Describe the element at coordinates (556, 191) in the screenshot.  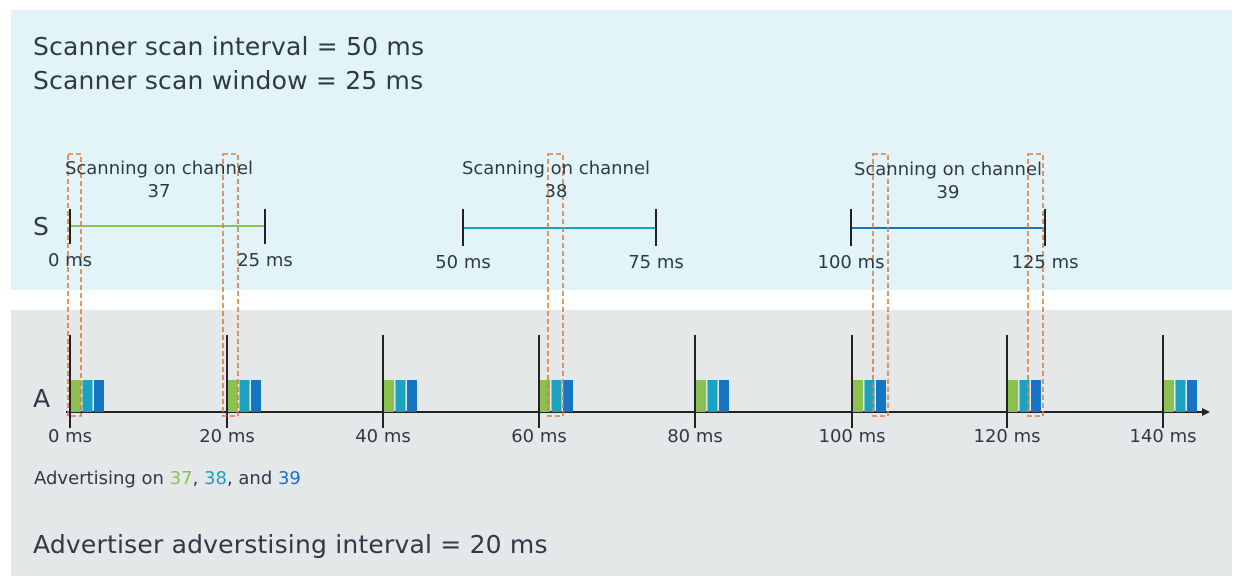
I see `channel-caption-number: 38` at that location.